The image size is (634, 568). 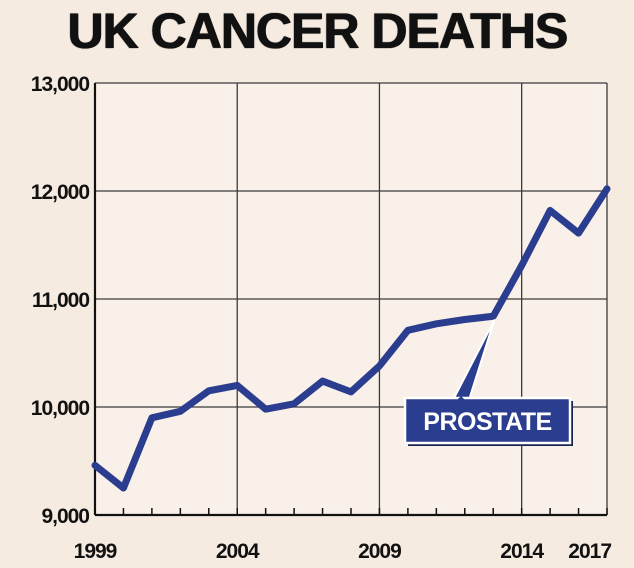 I want to click on y-tick-label: 11,000, so click(x=60, y=300).